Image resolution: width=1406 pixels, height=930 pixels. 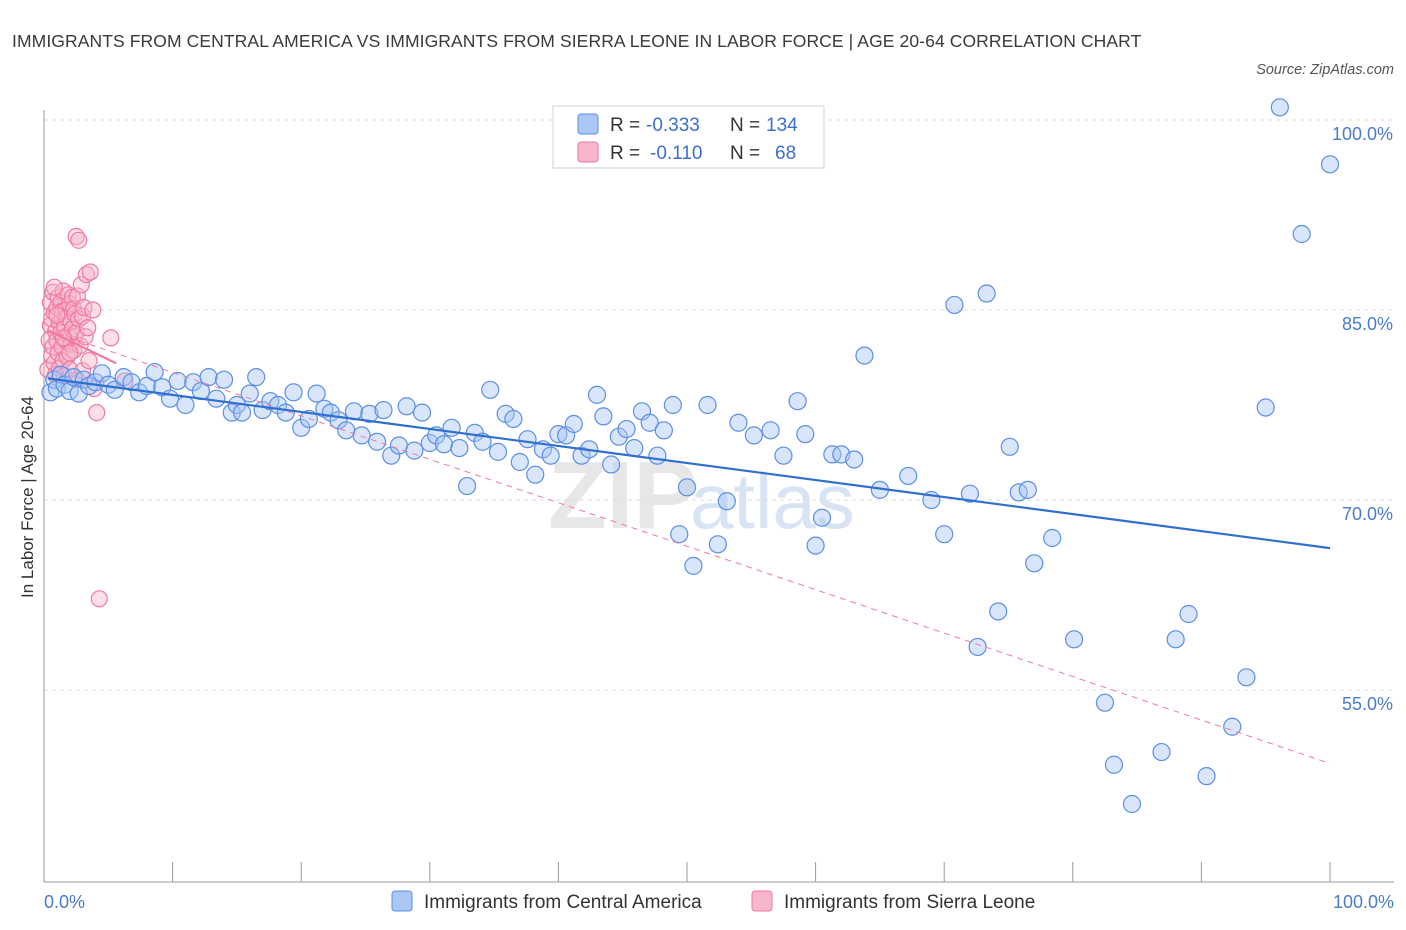 I want to click on y-axis-label: In Labor Force | Age 20-64, so click(x=27, y=497).